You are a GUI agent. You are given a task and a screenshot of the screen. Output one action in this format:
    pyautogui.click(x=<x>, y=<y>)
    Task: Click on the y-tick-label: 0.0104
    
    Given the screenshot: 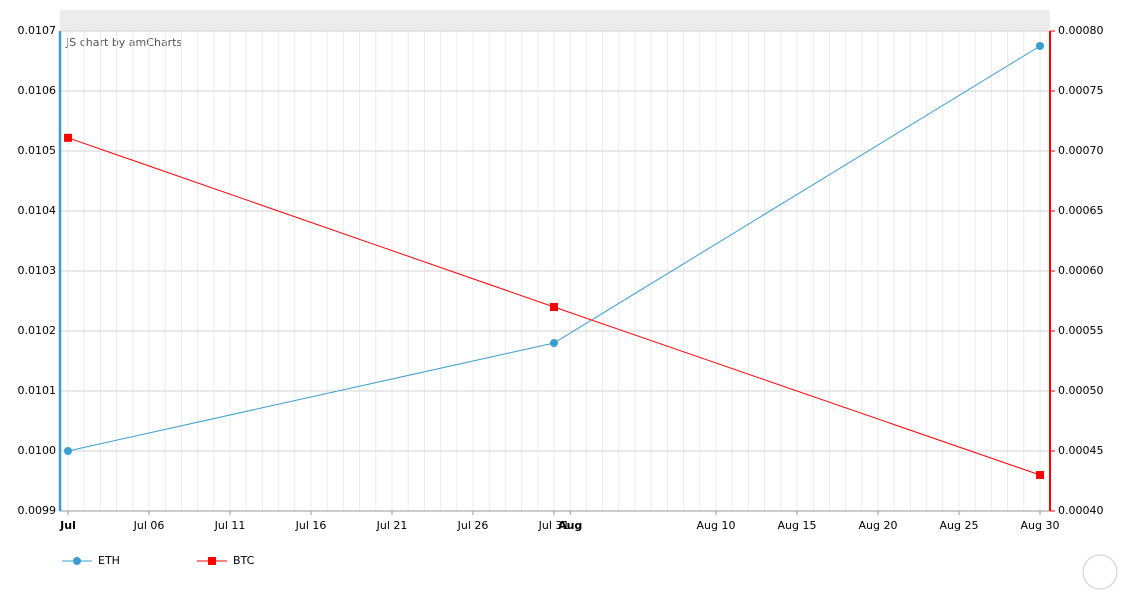 What is the action you would take?
    pyautogui.click(x=37, y=210)
    